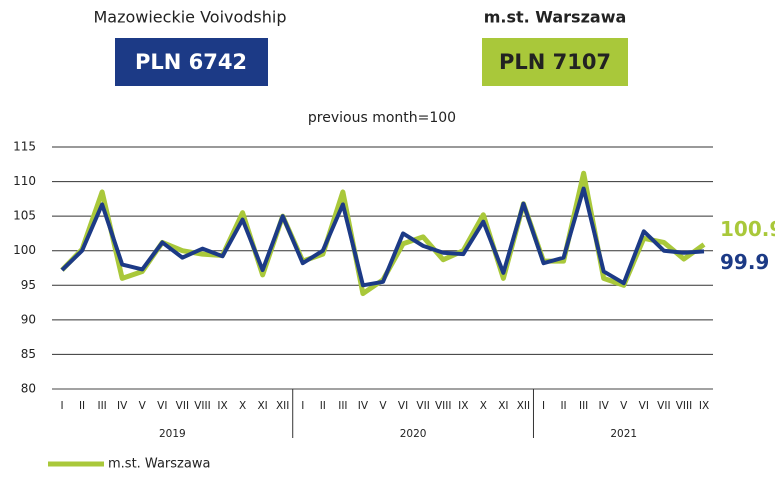 The image size is (775, 487). What do you see at coordinates (28, 354) in the screenshot?
I see `y-tick-label: 85` at bounding box center [28, 354].